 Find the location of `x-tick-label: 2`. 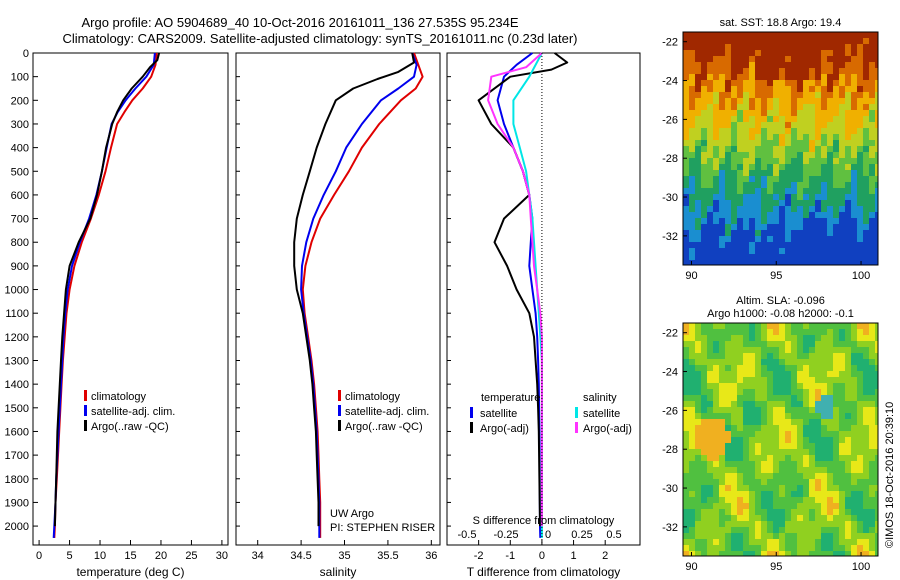

x-tick-label: 2 is located at coordinates (605, 556).